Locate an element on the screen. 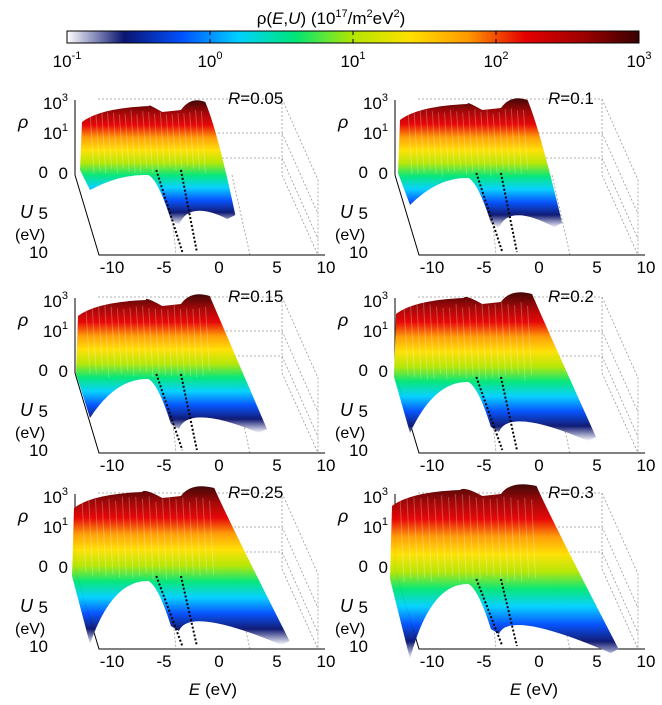  u-tick-label: 10 is located at coordinates (358, 252).